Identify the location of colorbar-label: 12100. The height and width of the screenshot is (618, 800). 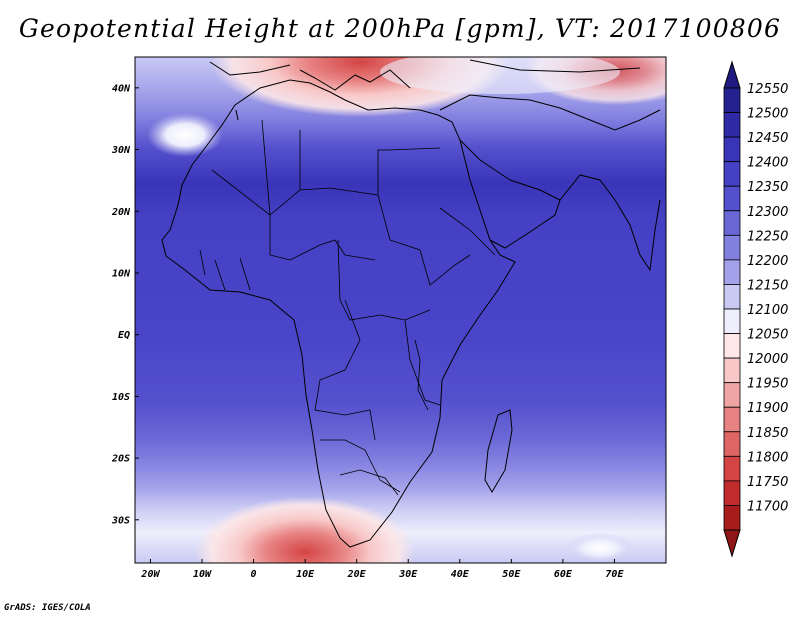
(767, 310).